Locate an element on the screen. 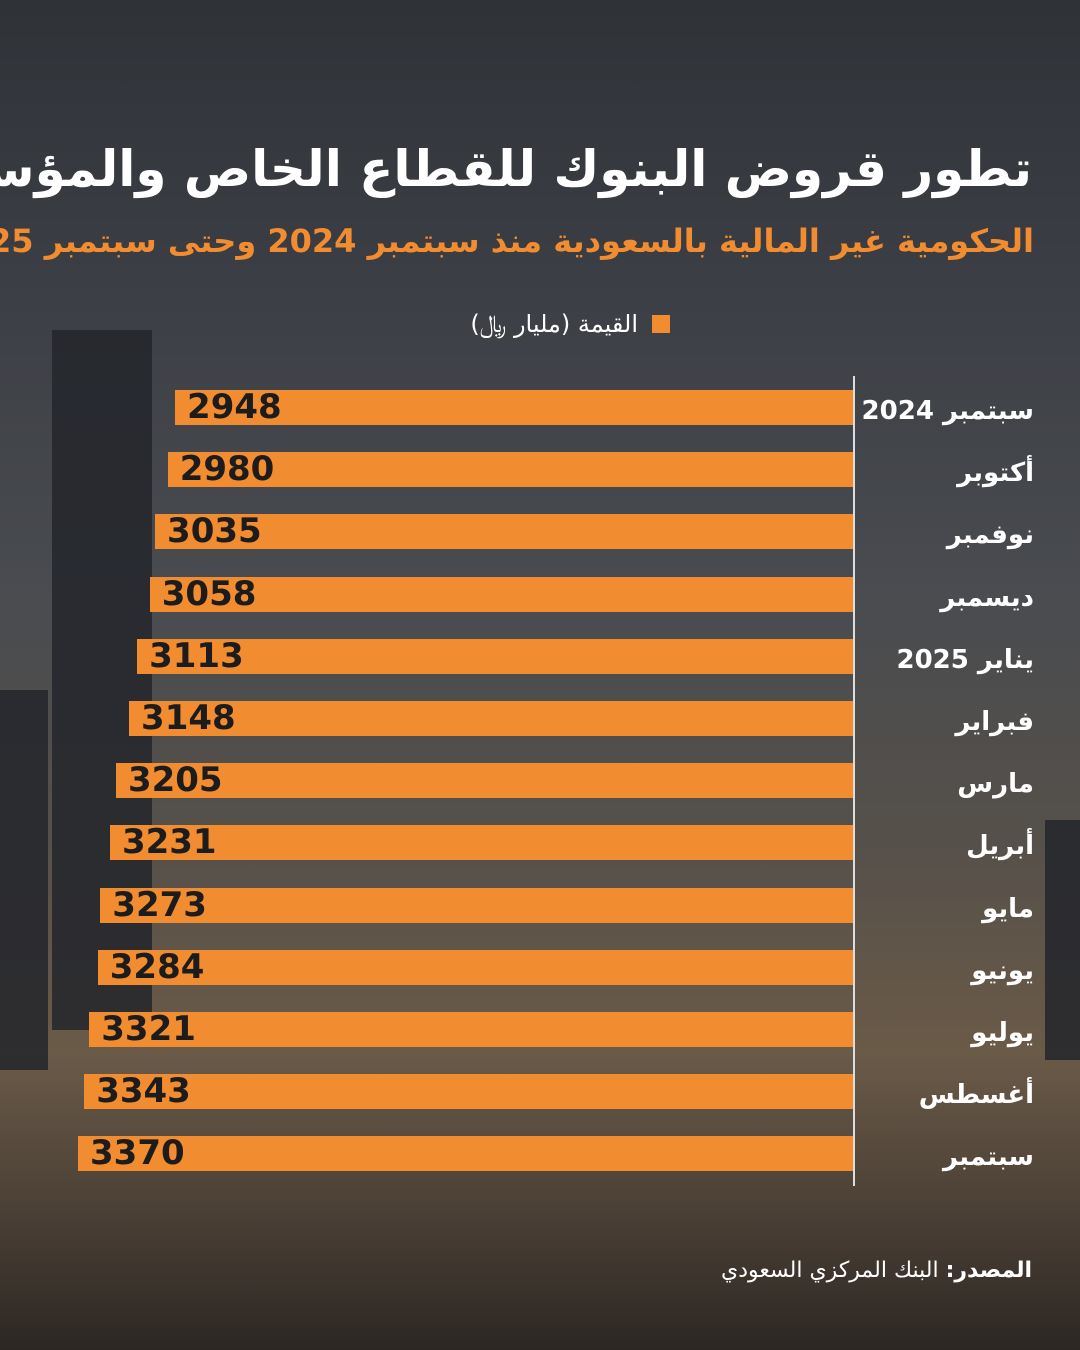  data-label: 3113 is located at coordinates (196, 655).